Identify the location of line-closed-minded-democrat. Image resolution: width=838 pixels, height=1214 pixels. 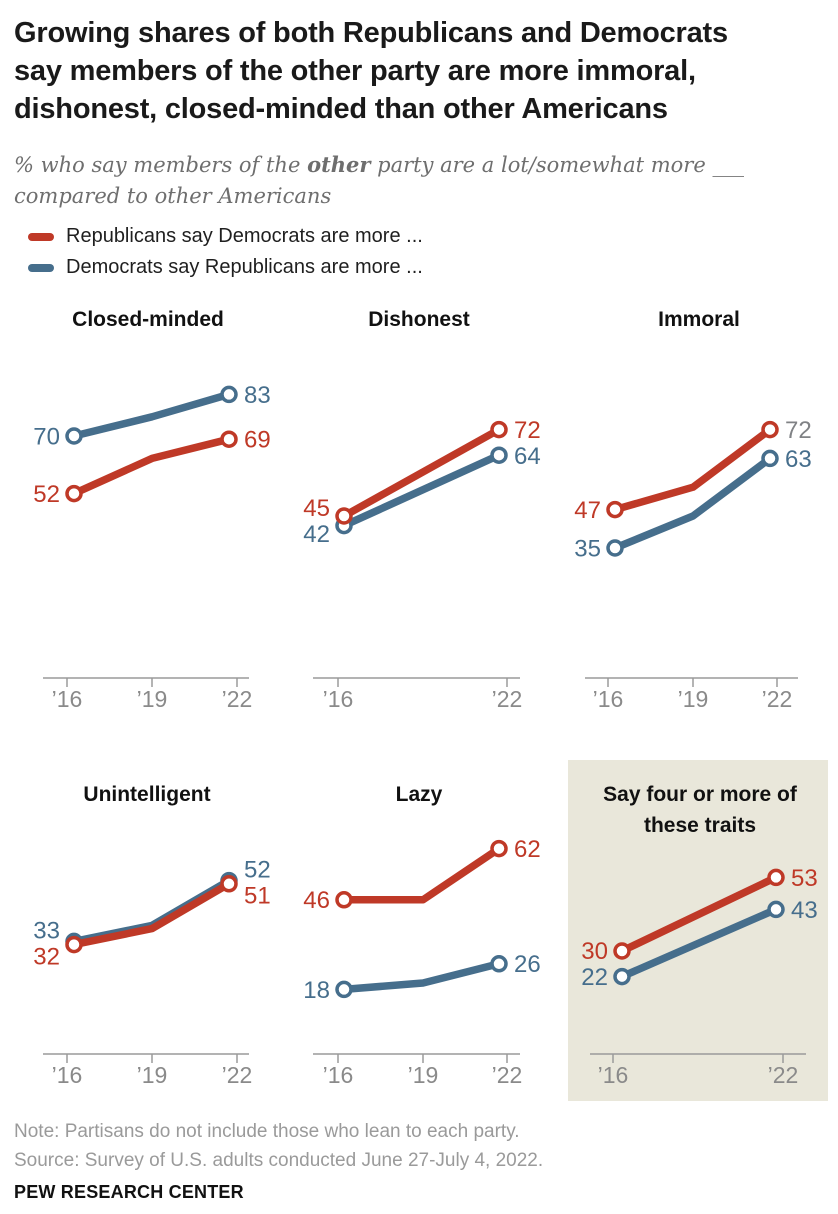
(152, 415).